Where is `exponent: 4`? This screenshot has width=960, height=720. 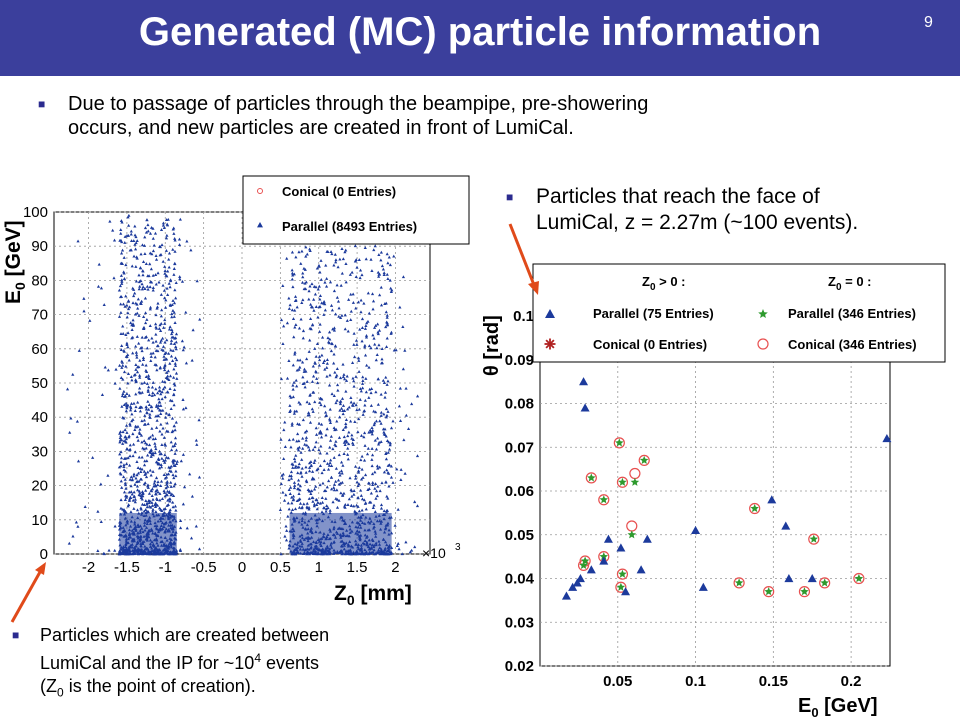 exponent: 4 is located at coordinates (257, 658).